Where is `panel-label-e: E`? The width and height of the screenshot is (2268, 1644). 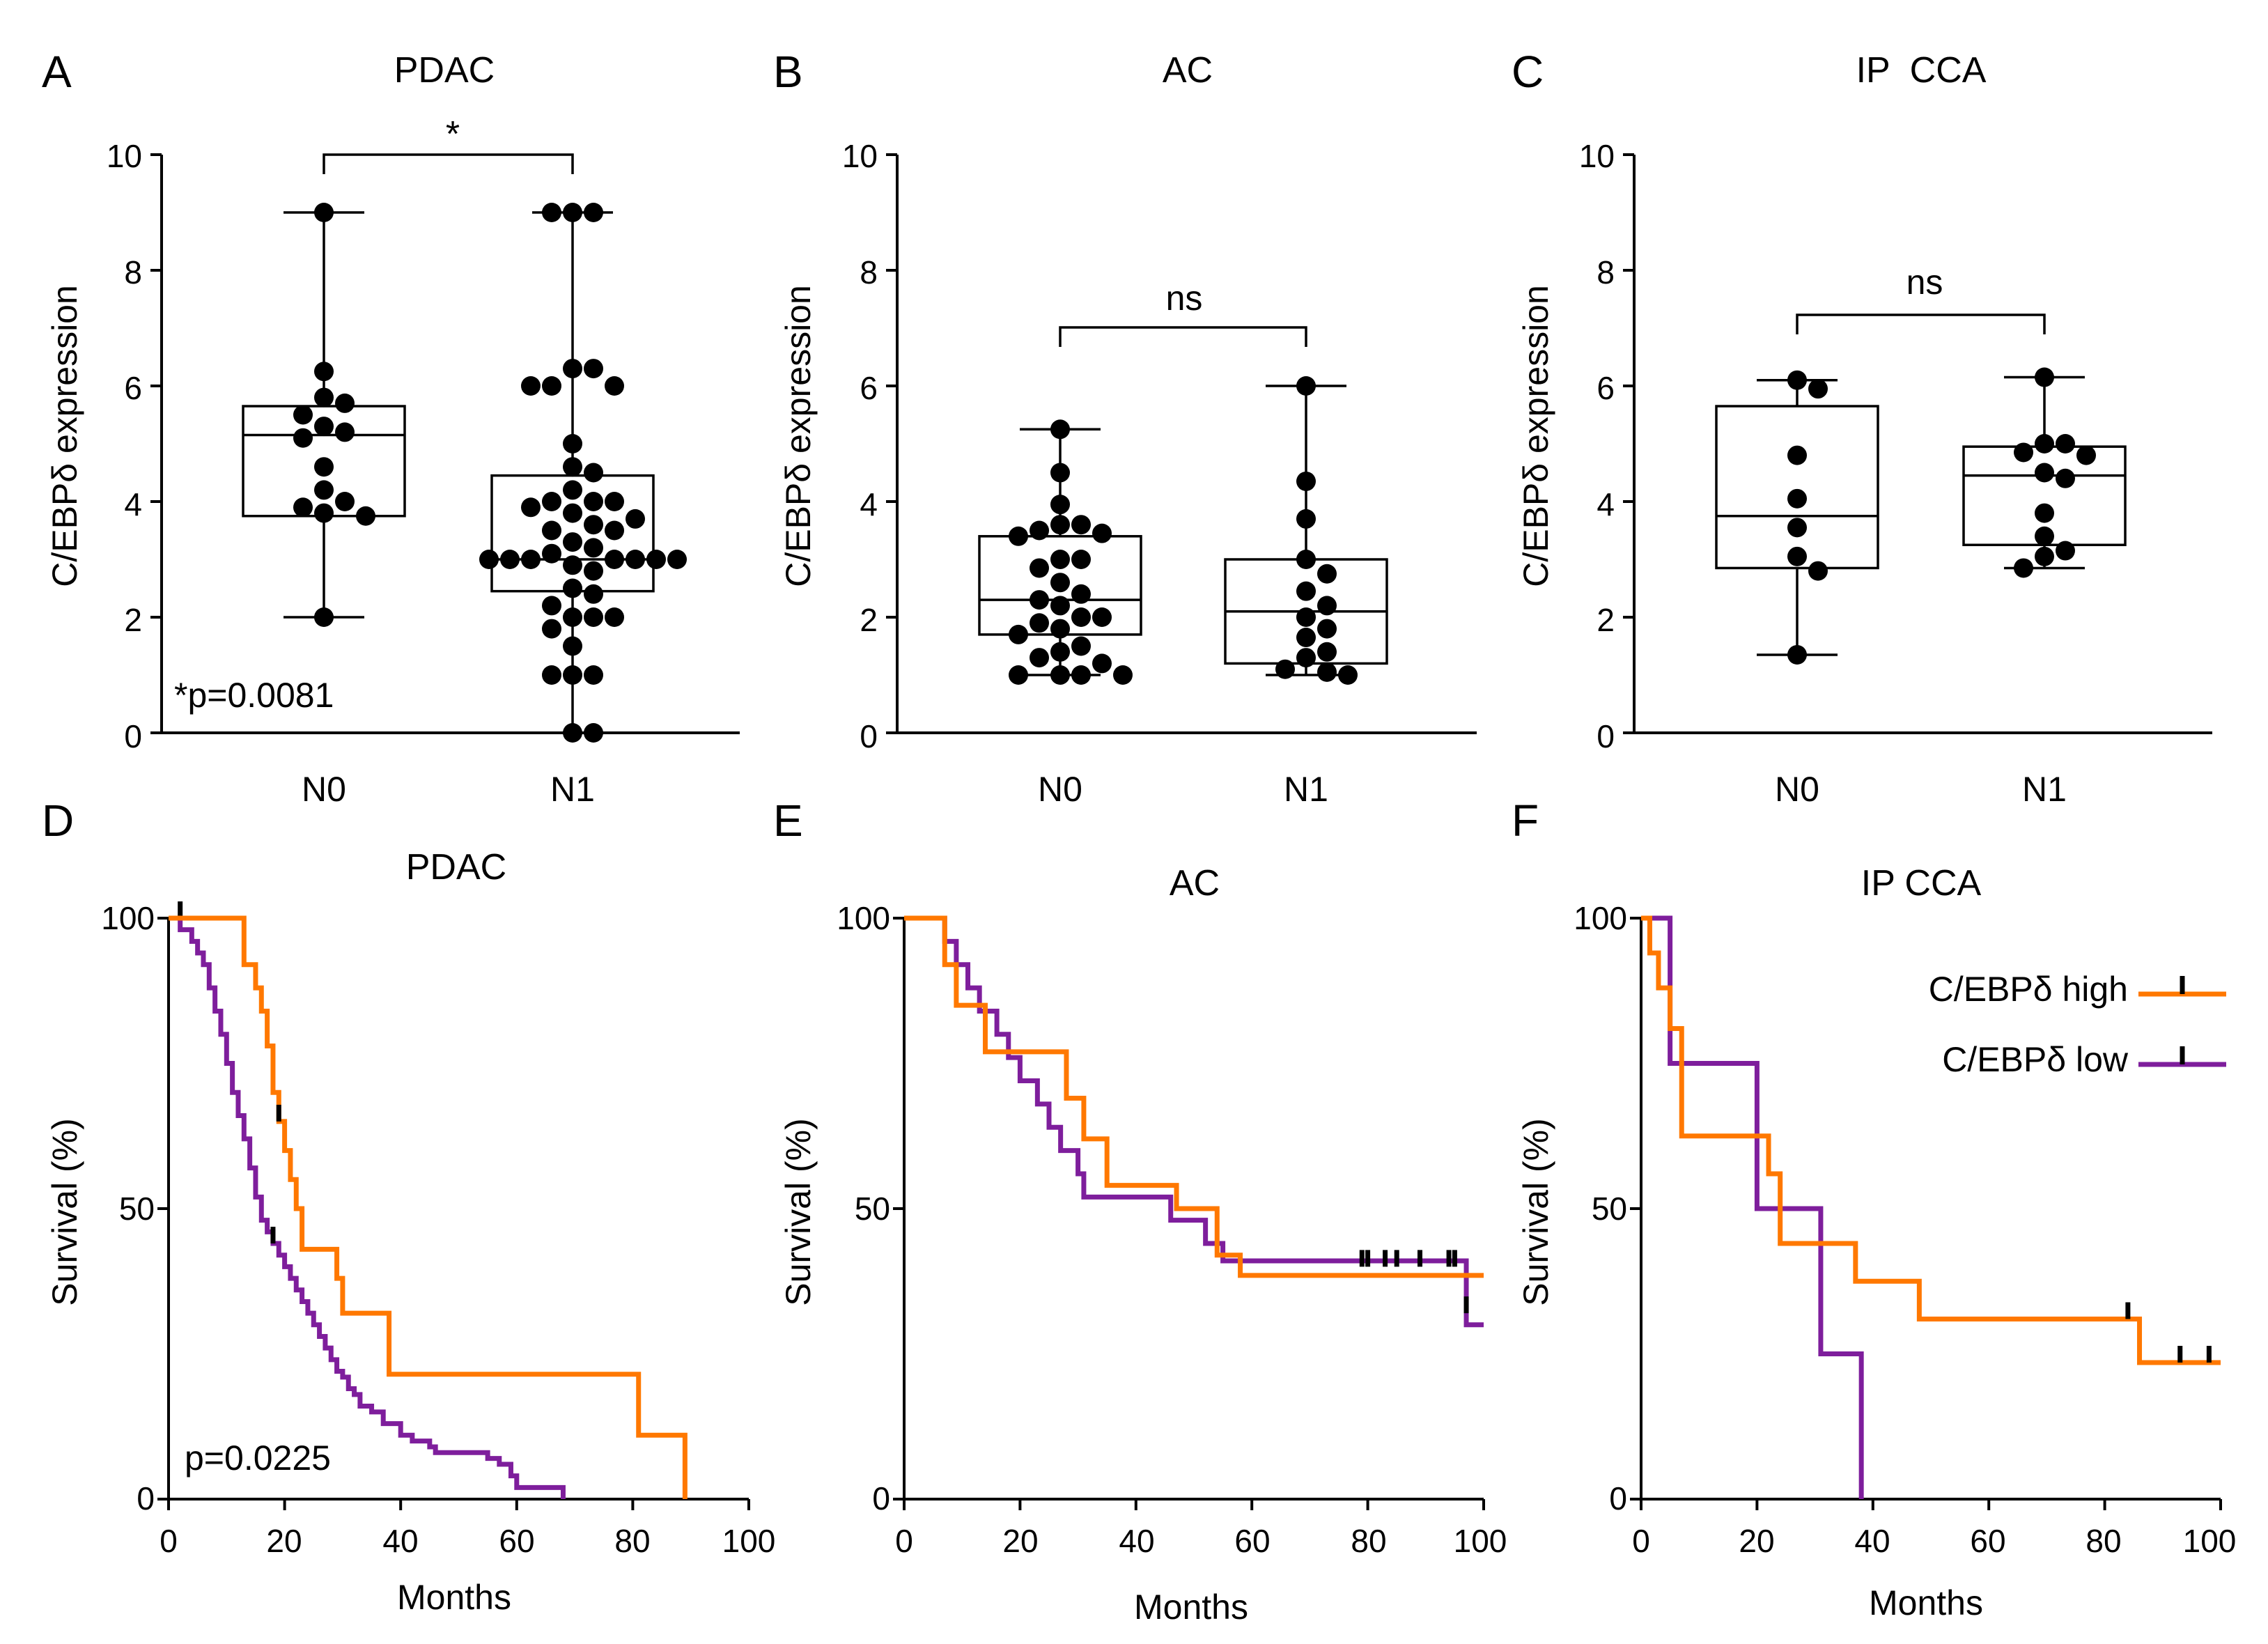 panel-label-e: E is located at coordinates (788, 821).